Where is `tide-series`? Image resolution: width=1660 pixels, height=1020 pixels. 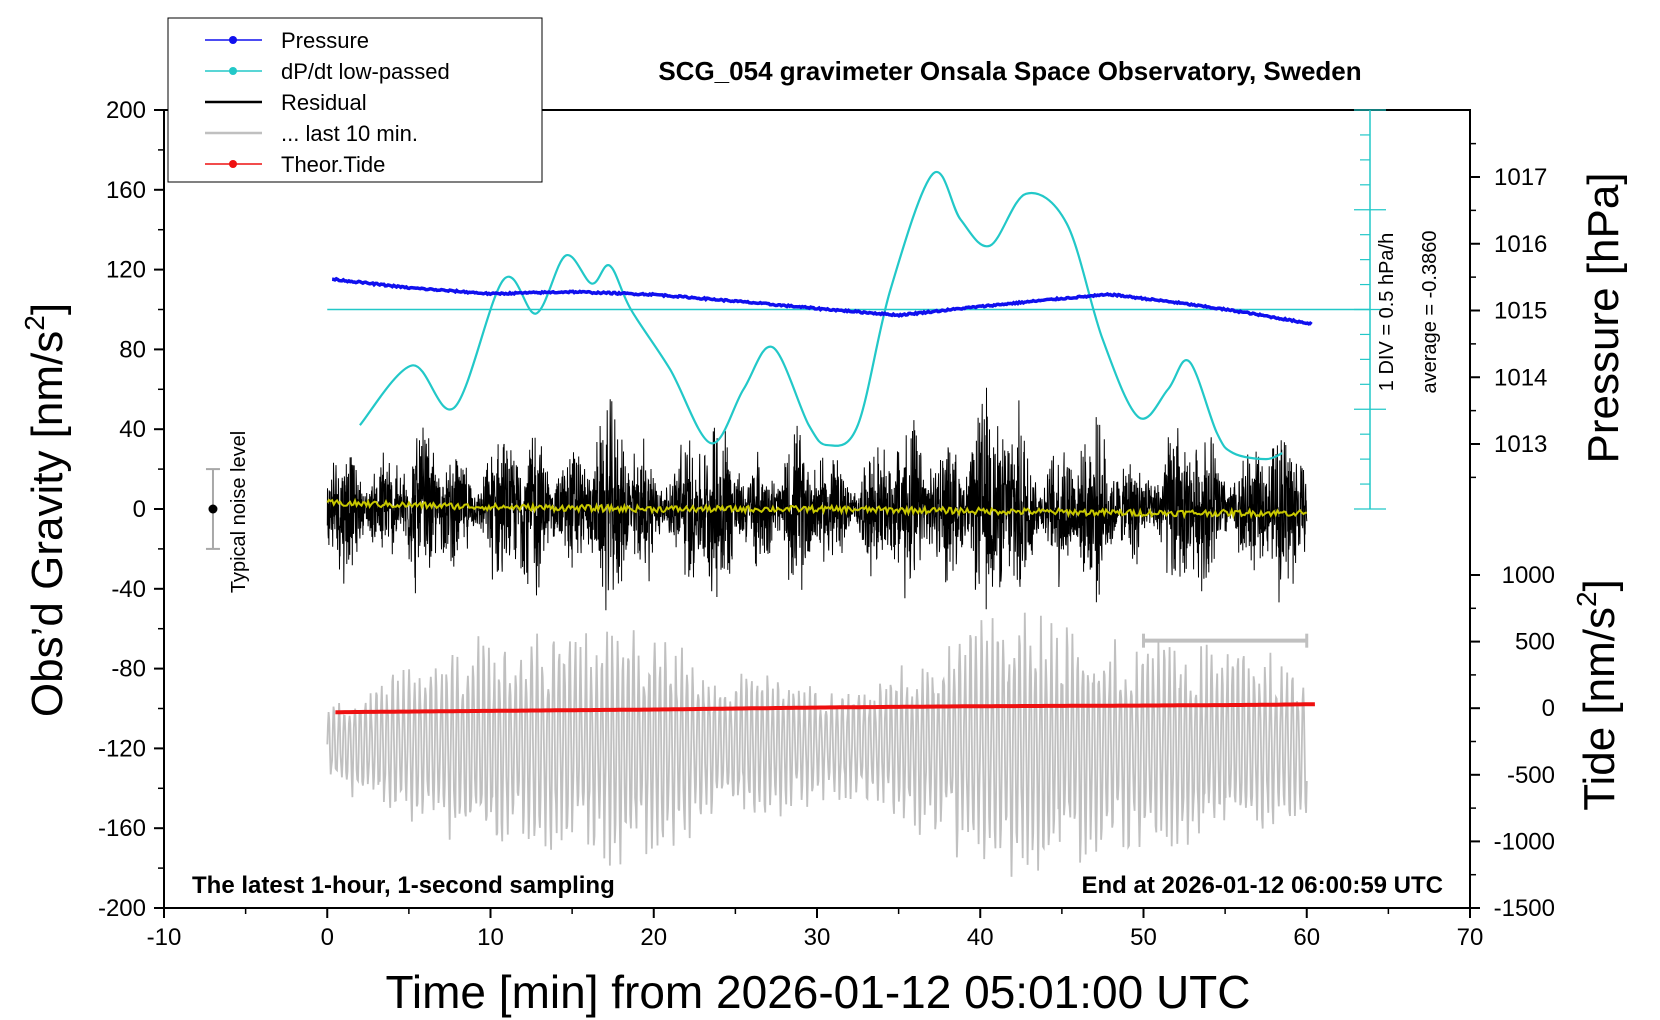
tide-series is located at coordinates (825, 708).